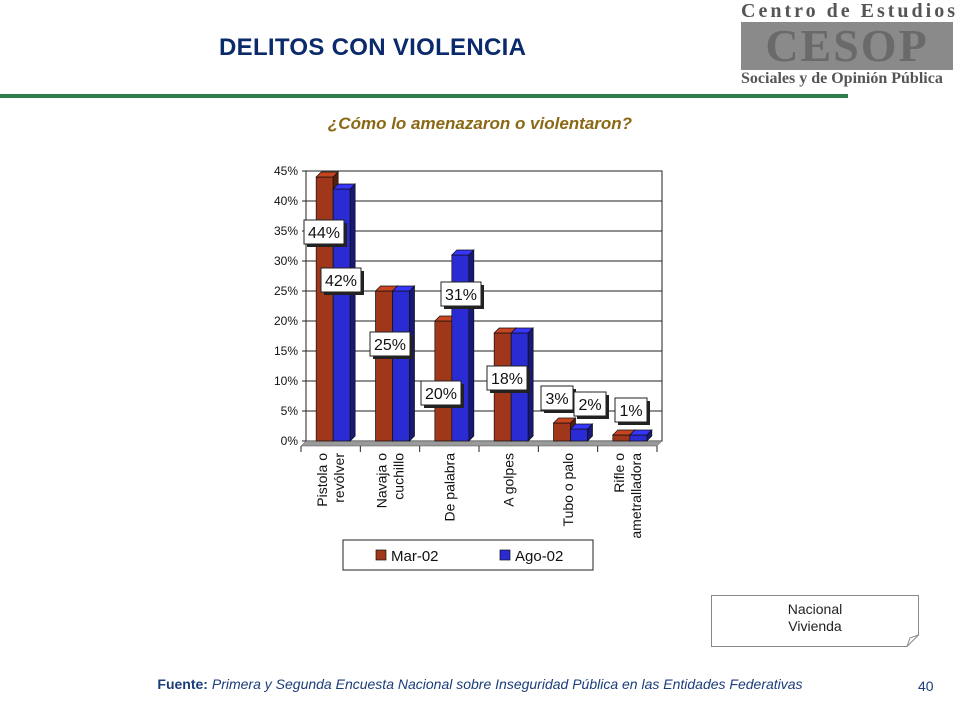  I want to click on y-tick-label: 20%, so click(286, 321).